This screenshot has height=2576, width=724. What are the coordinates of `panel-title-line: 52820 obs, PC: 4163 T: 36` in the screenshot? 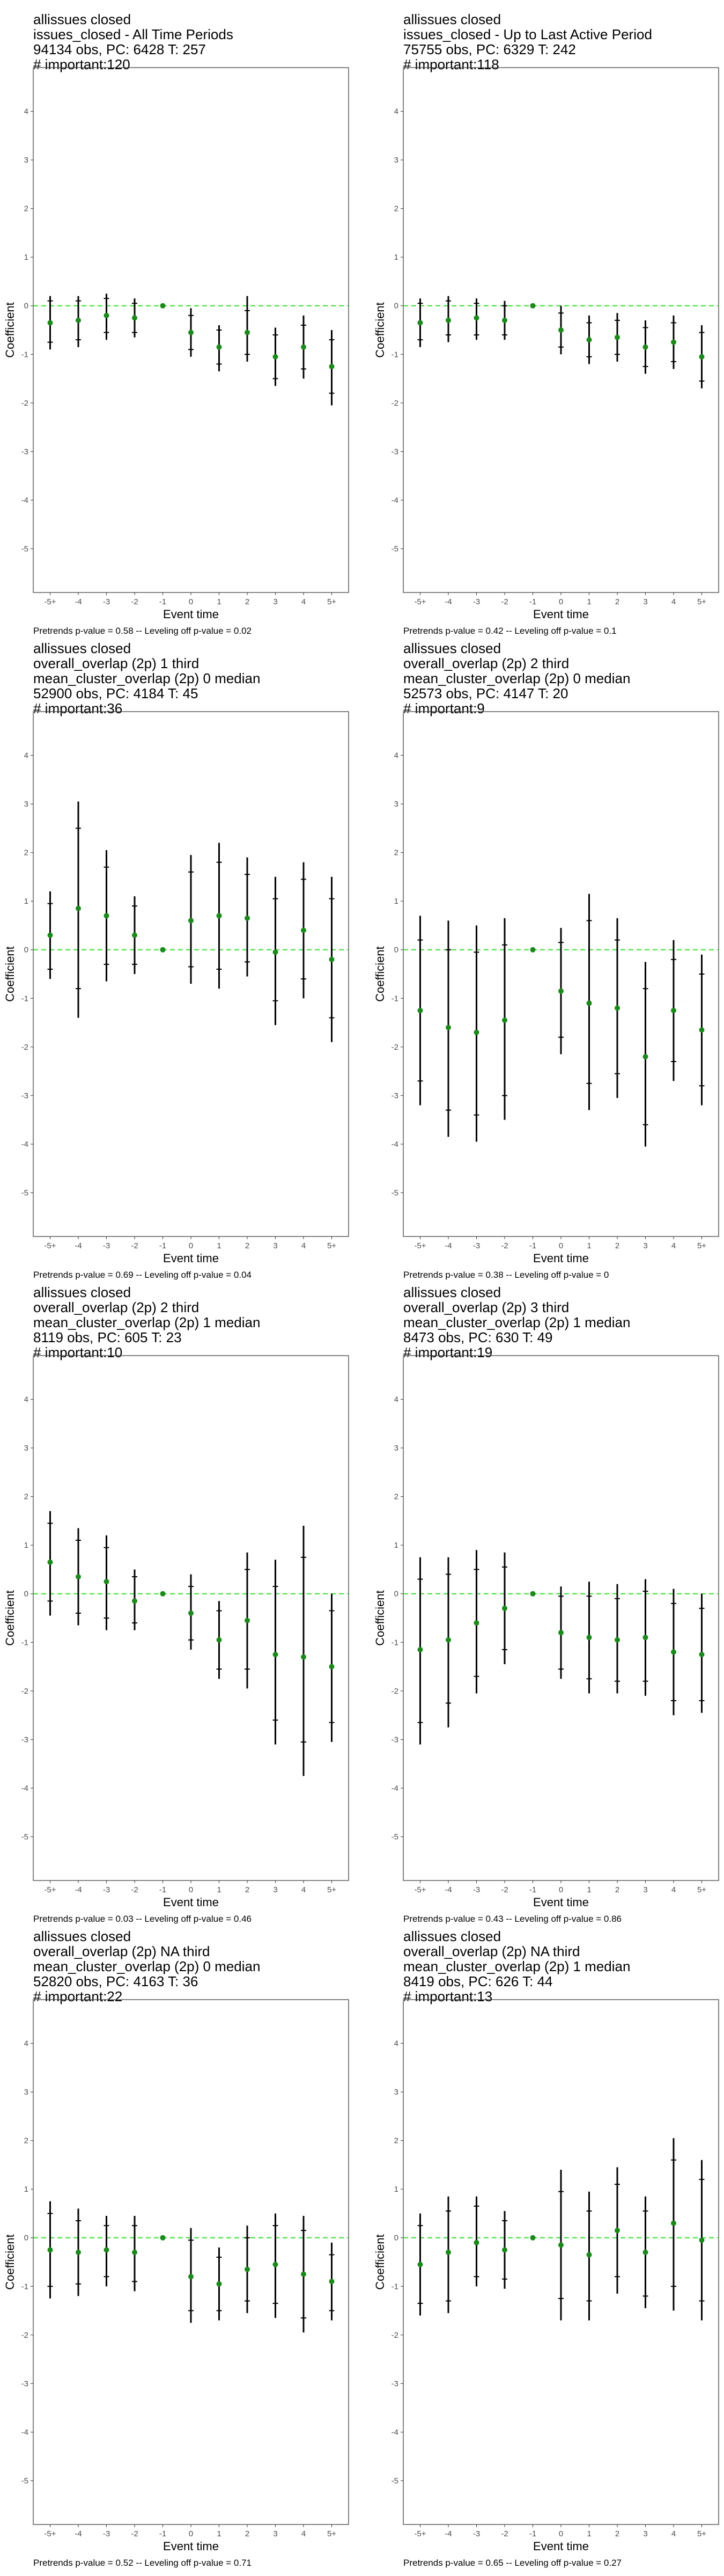 It's located at (115, 1981).